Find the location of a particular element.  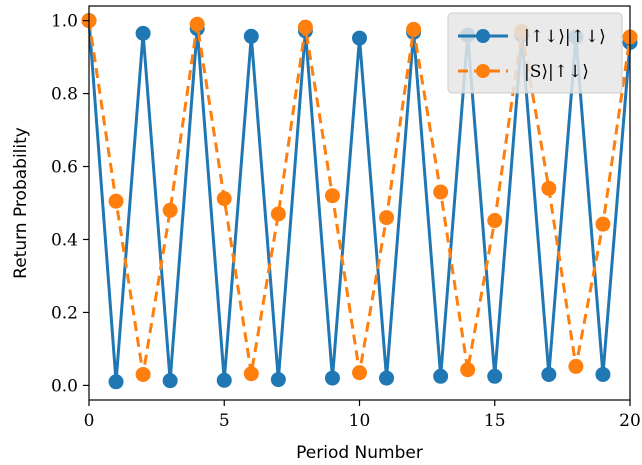

legend: |↑↓⟩|↑↓⟩ |S⟩|↑↓⟩ is located at coordinates (535, 53).